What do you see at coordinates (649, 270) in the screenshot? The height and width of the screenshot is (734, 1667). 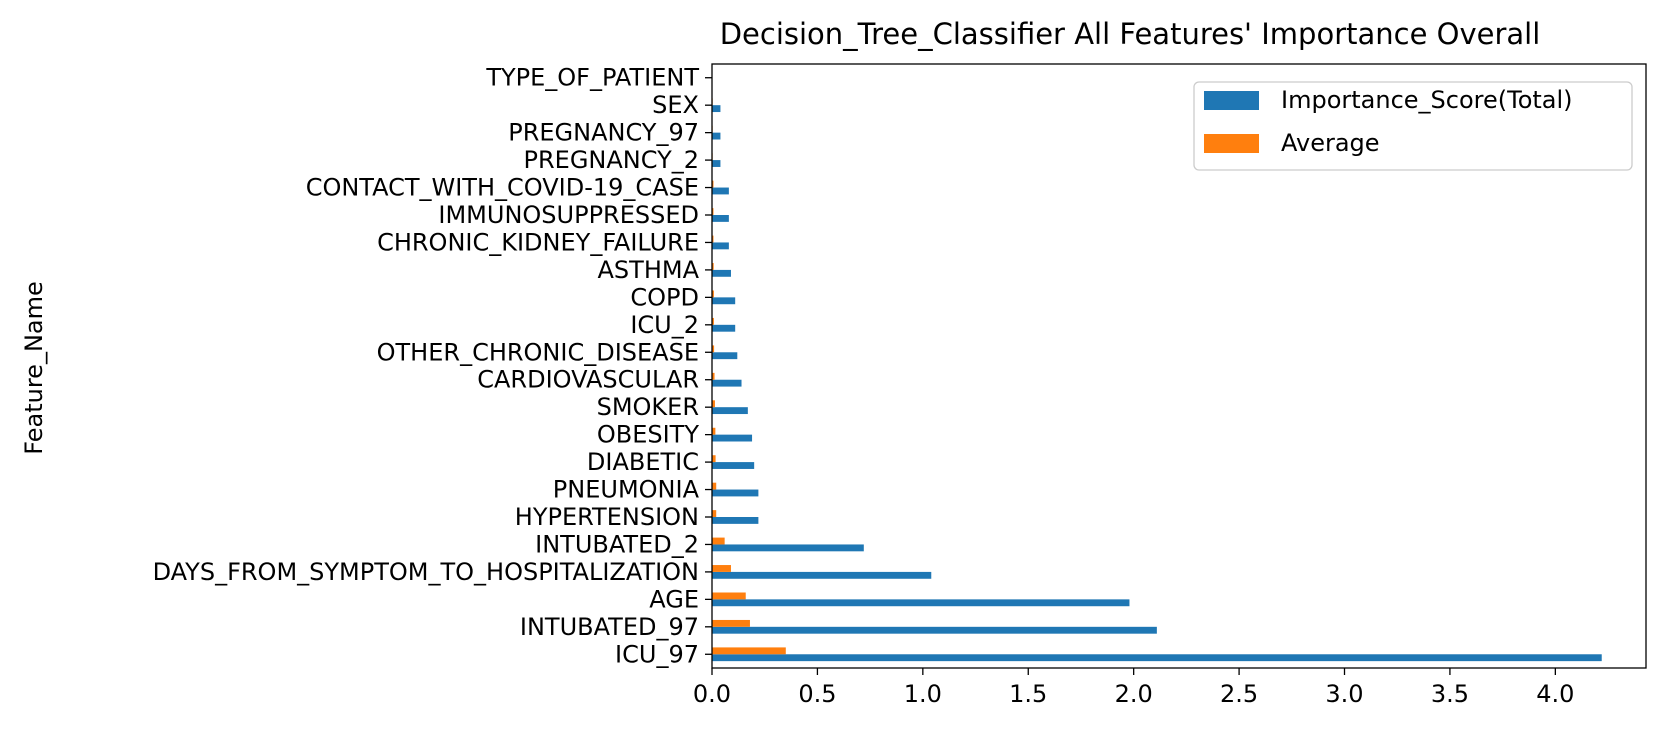 I see `y-tick-label: ASTHMA` at bounding box center [649, 270].